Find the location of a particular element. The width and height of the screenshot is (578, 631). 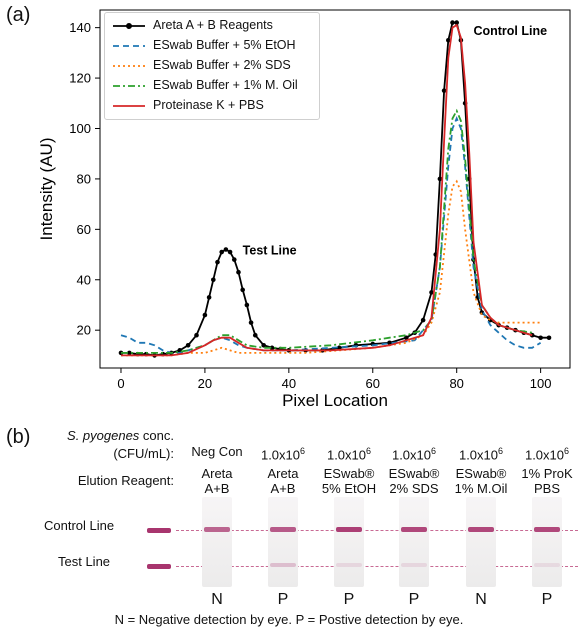

y-tick-label: 40 is located at coordinates (84, 279).